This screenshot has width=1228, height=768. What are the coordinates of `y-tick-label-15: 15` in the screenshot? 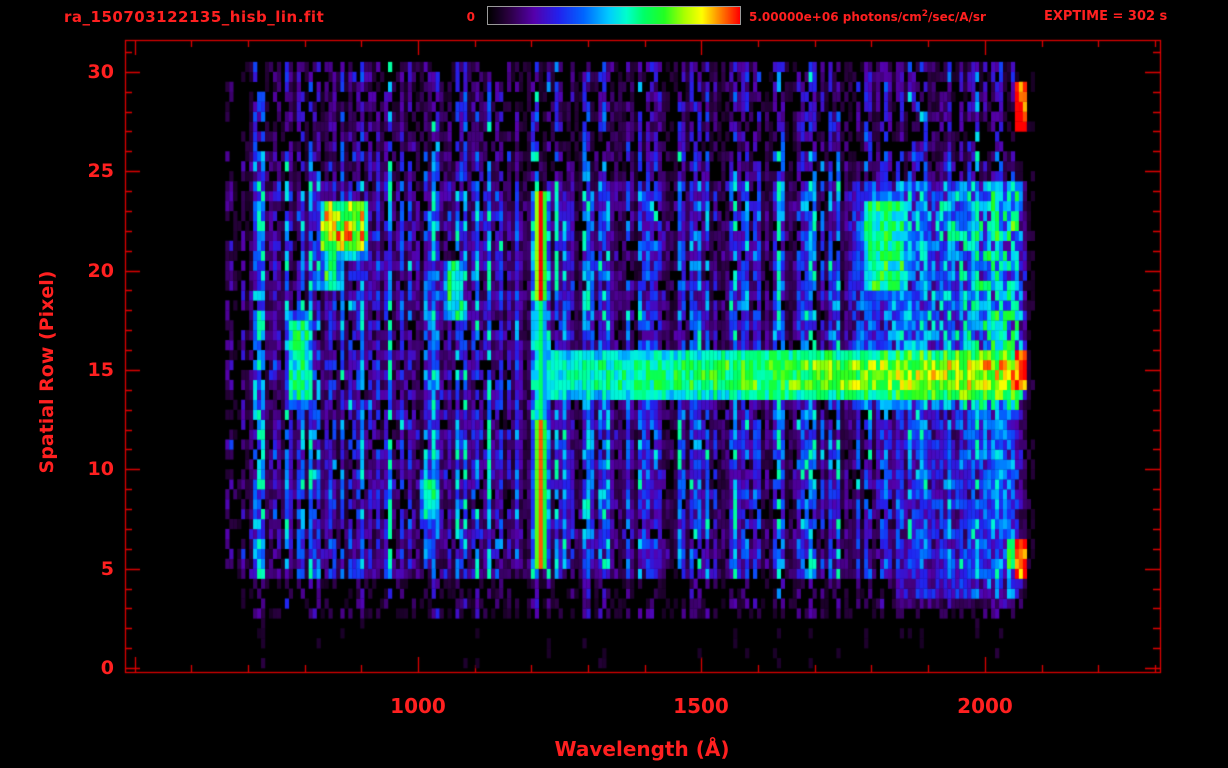 It's located at (100, 370).